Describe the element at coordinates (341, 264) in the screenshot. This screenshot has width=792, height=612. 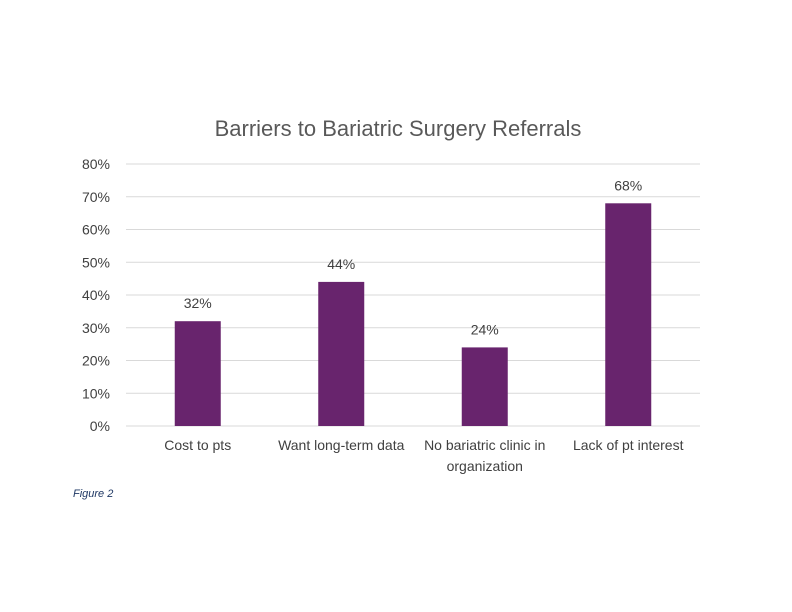
I see `data-label: 44%` at that location.